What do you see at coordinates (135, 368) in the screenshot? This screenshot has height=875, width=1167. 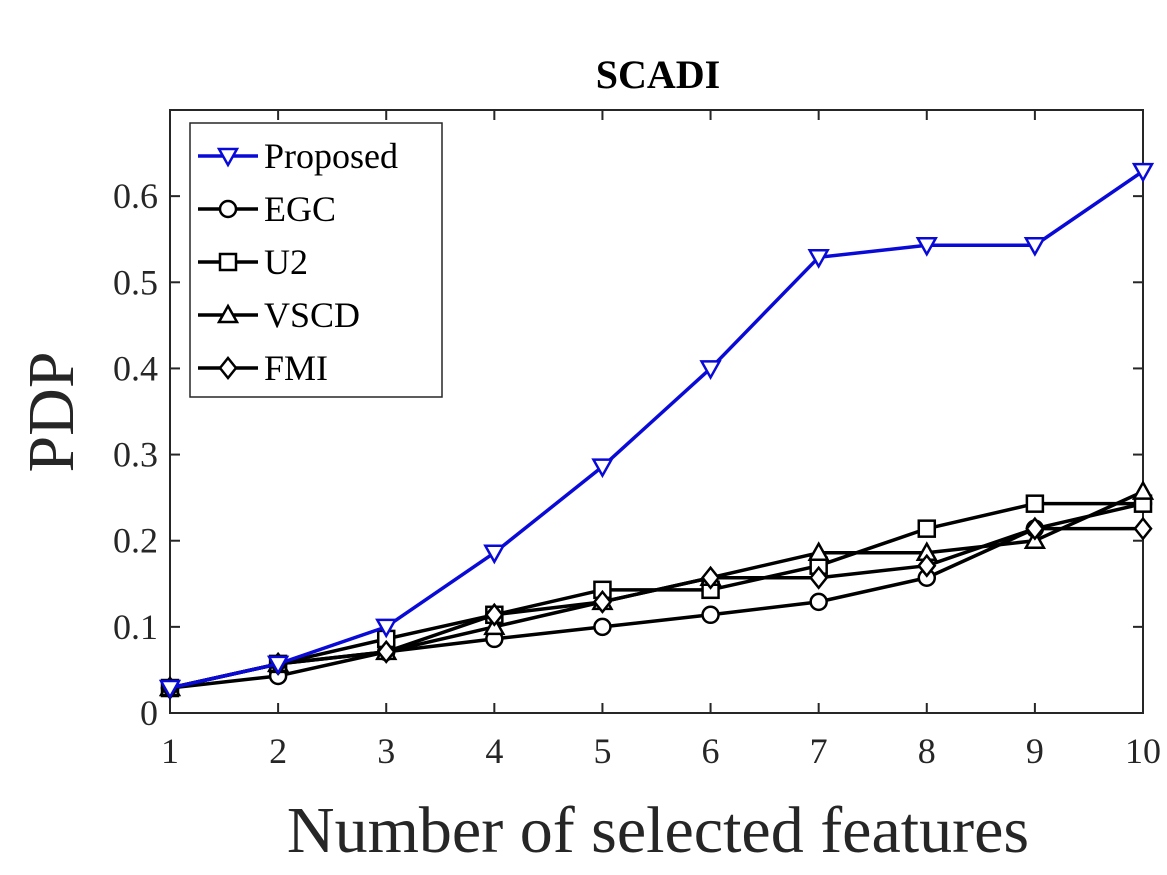 I see `y-tick-label: 0.4` at bounding box center [135, 368].